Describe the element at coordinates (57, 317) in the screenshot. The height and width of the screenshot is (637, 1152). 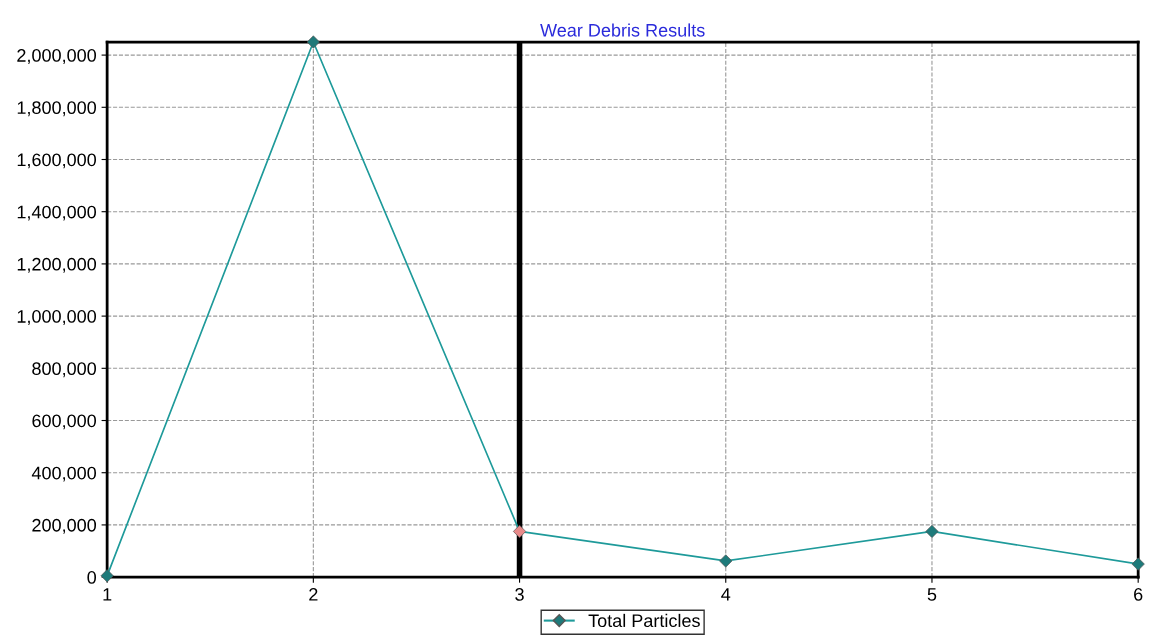
I see `y-tick-label: 1,000,000` at that location.